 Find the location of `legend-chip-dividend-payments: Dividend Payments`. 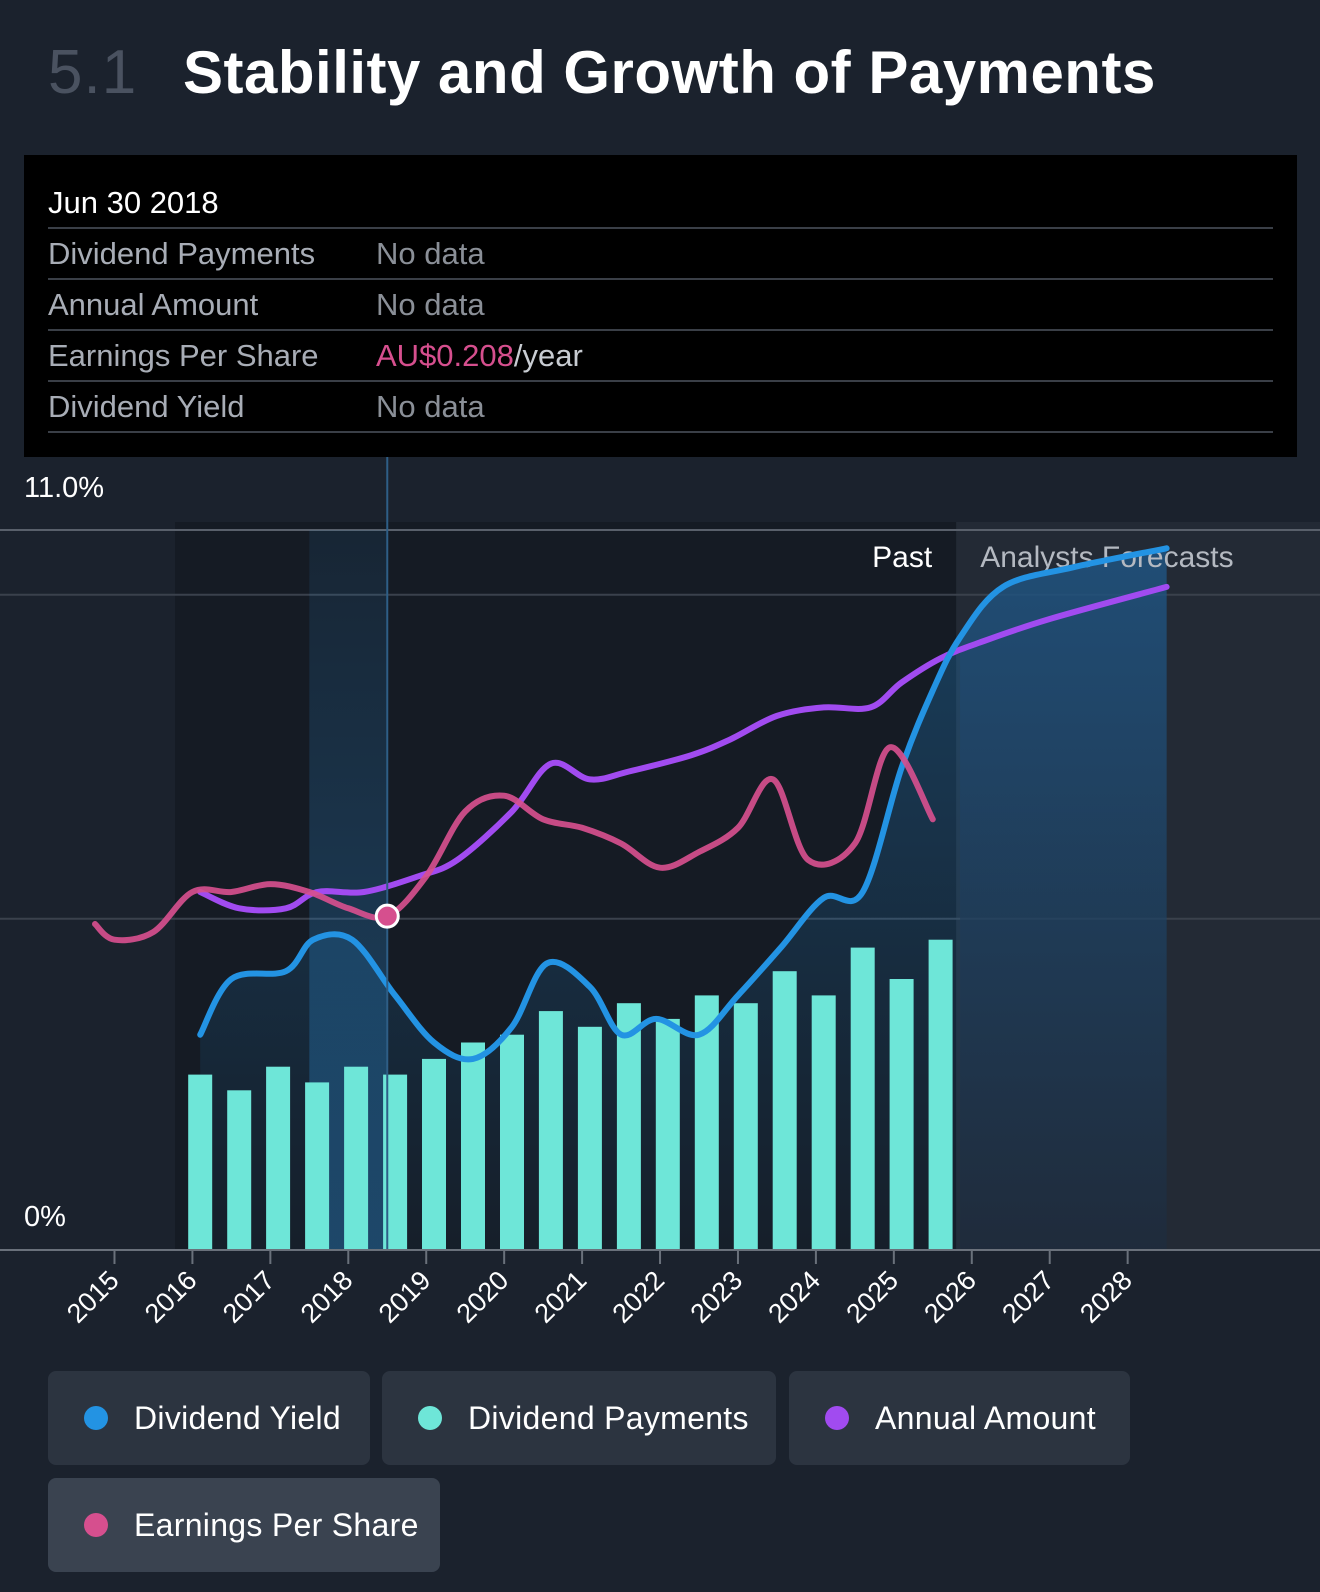

legend-chip-dividend-payments: Dividend Payments is located at coordinates (579, 1418).